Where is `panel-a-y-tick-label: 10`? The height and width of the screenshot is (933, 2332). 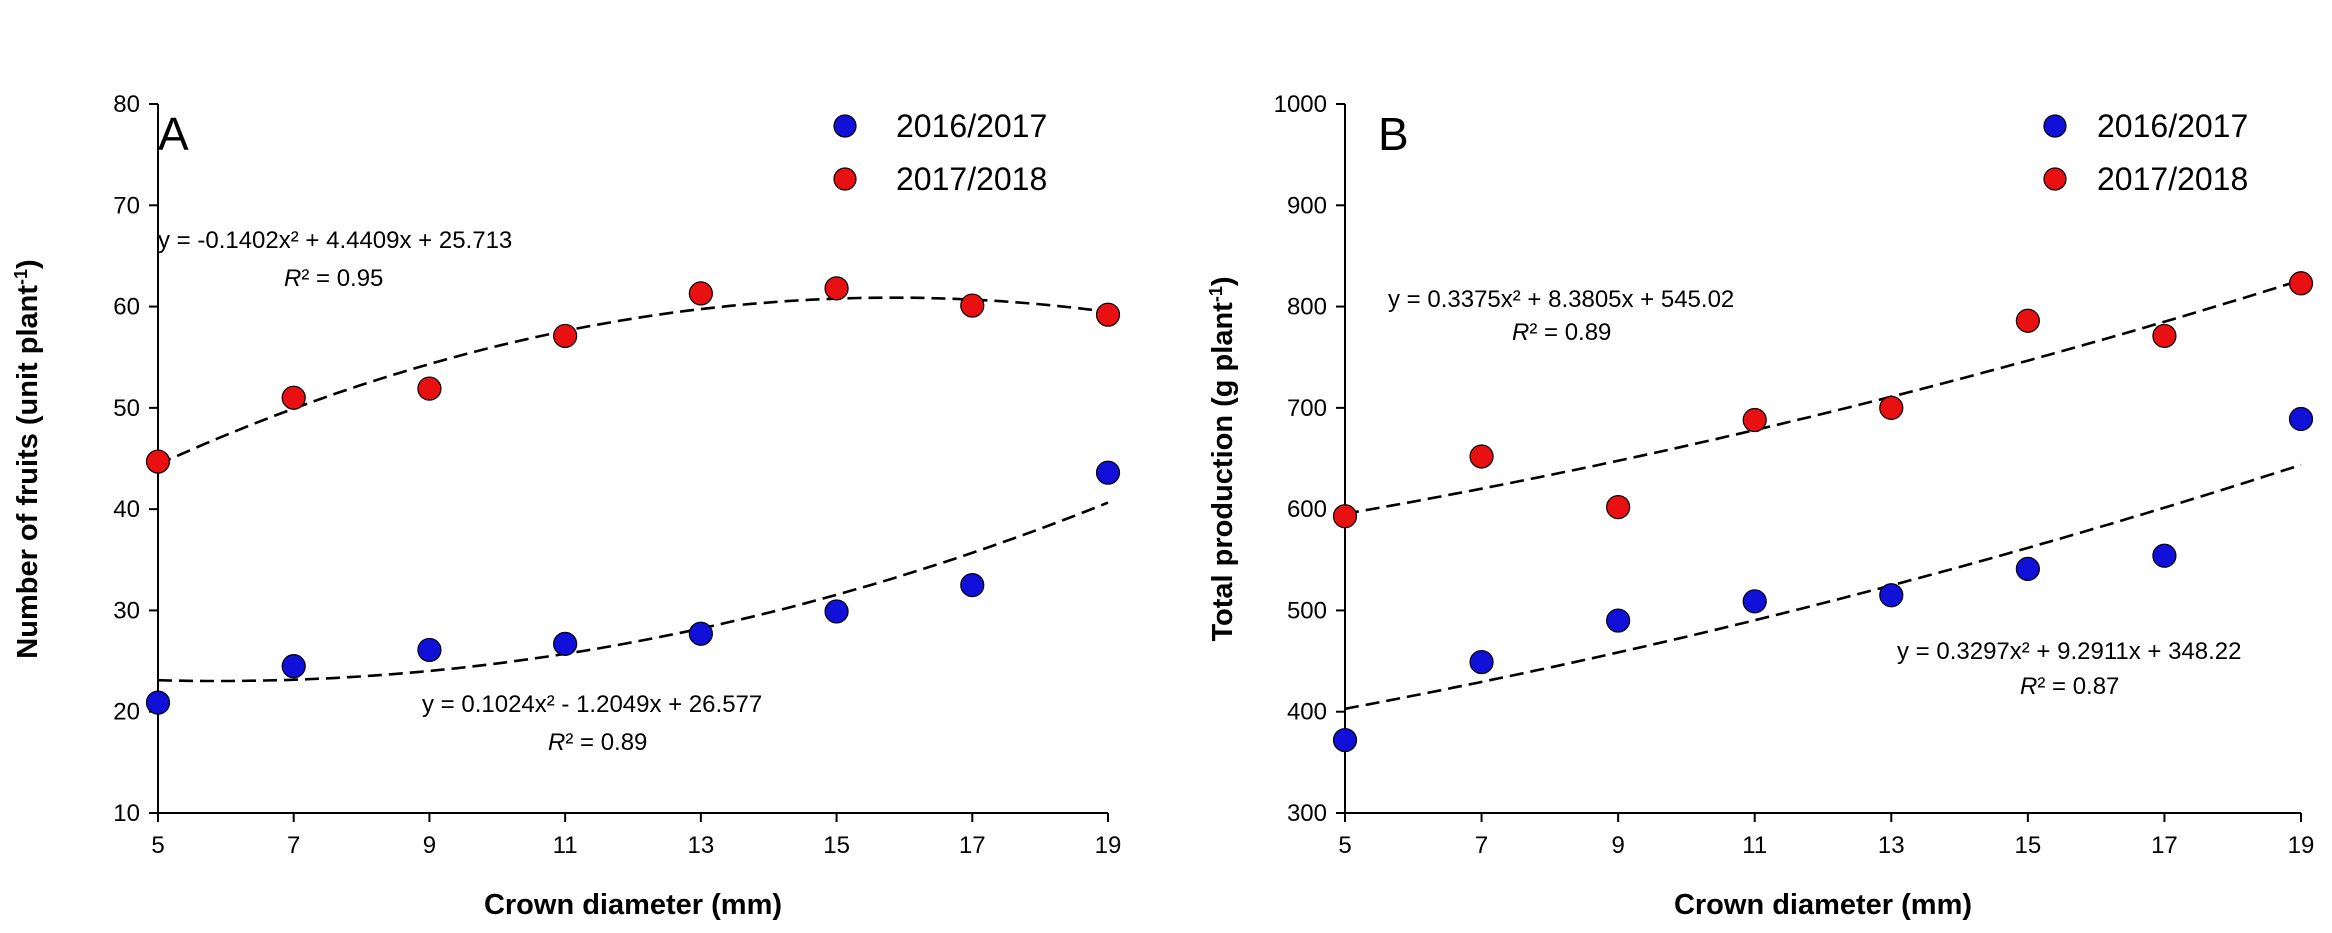
panel-a-y-tick-label: 10 is located at coordinates (126, 813).